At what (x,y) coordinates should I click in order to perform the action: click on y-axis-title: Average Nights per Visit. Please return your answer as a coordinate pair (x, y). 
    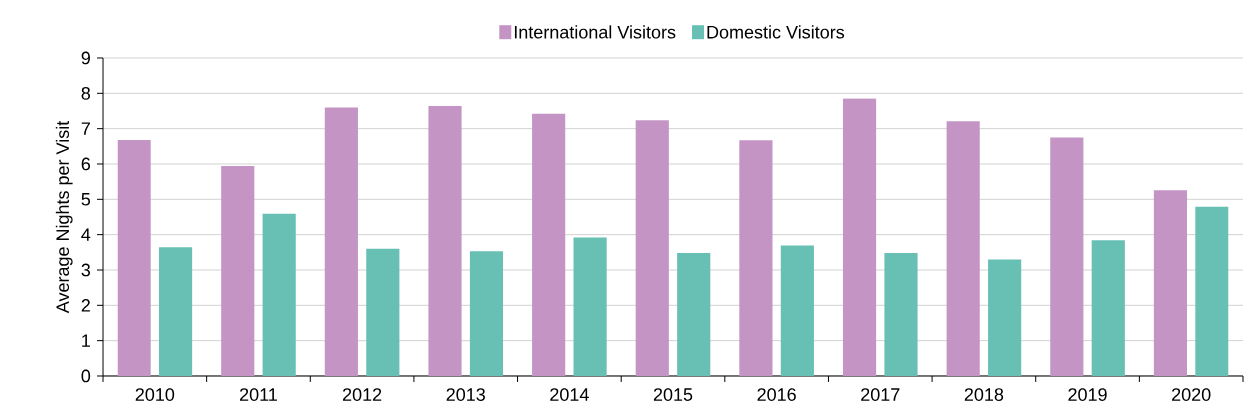
    Looking at the image, I should click on (64, 217).